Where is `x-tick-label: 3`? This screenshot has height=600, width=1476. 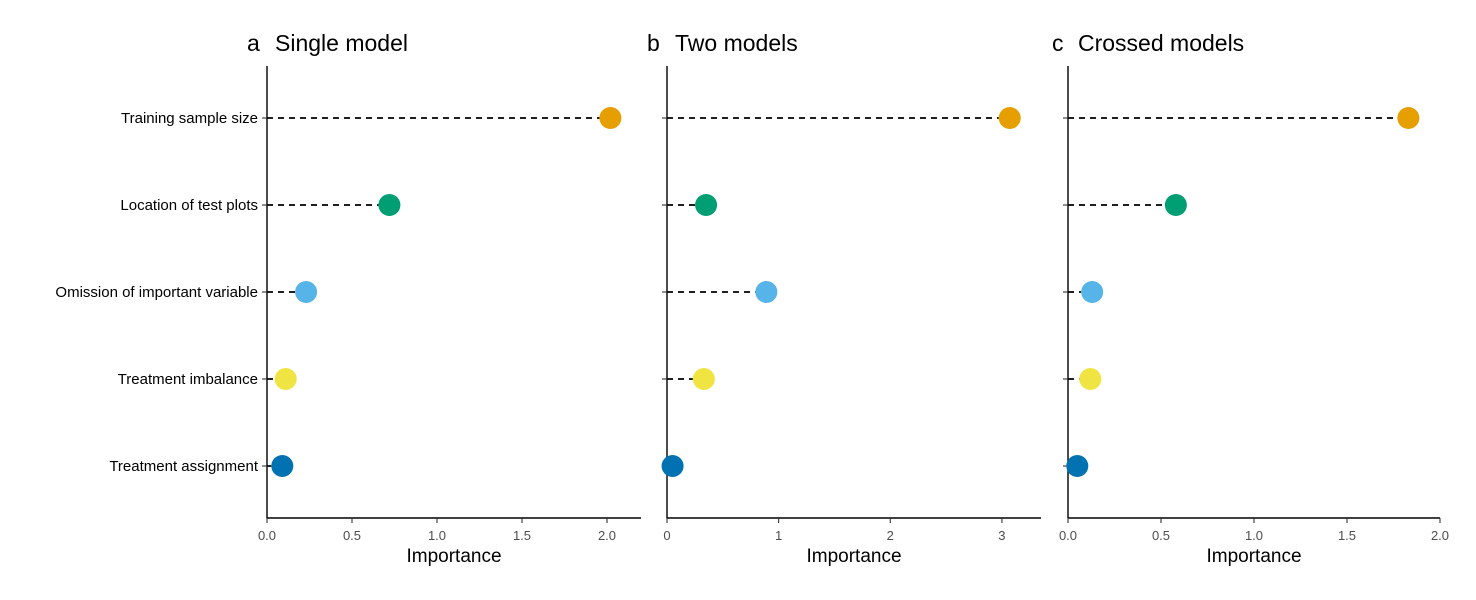 x-tick-label: 3 is located at coordinates (1001, 535).